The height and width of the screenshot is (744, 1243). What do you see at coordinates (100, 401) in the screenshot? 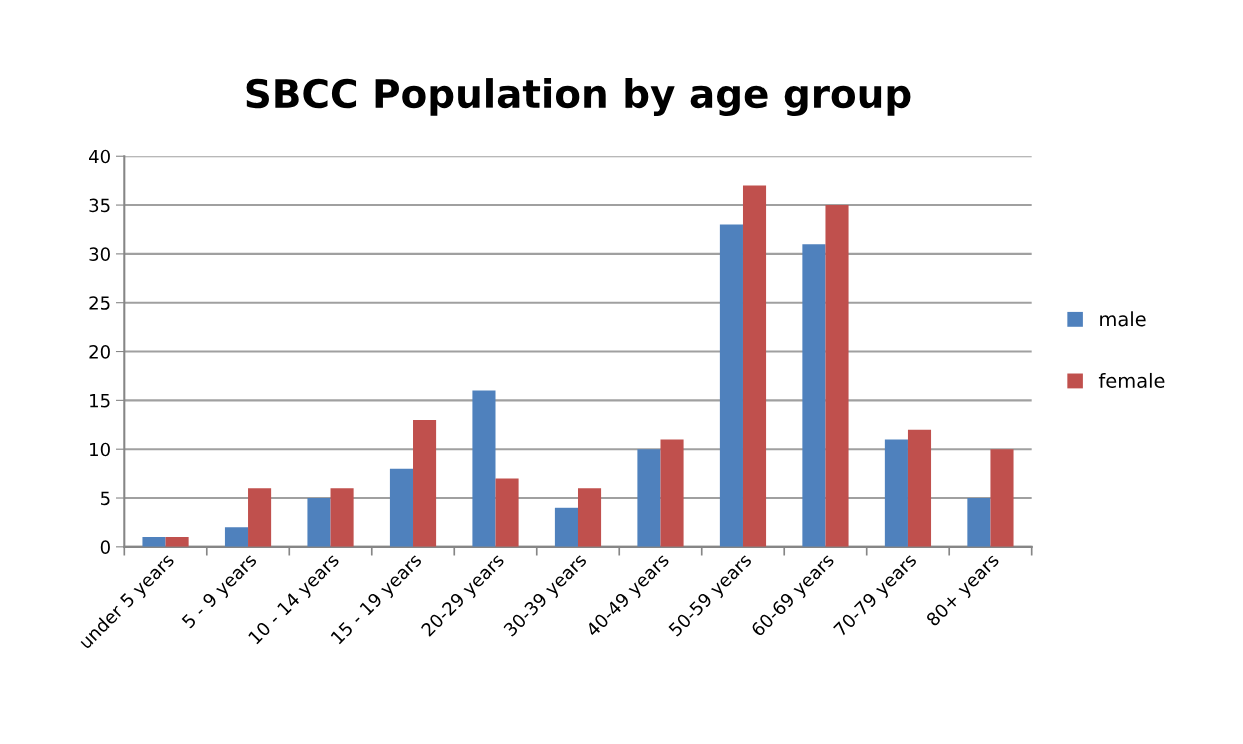
I see `y-tick-label: 15` at bounding box center [100, 401].